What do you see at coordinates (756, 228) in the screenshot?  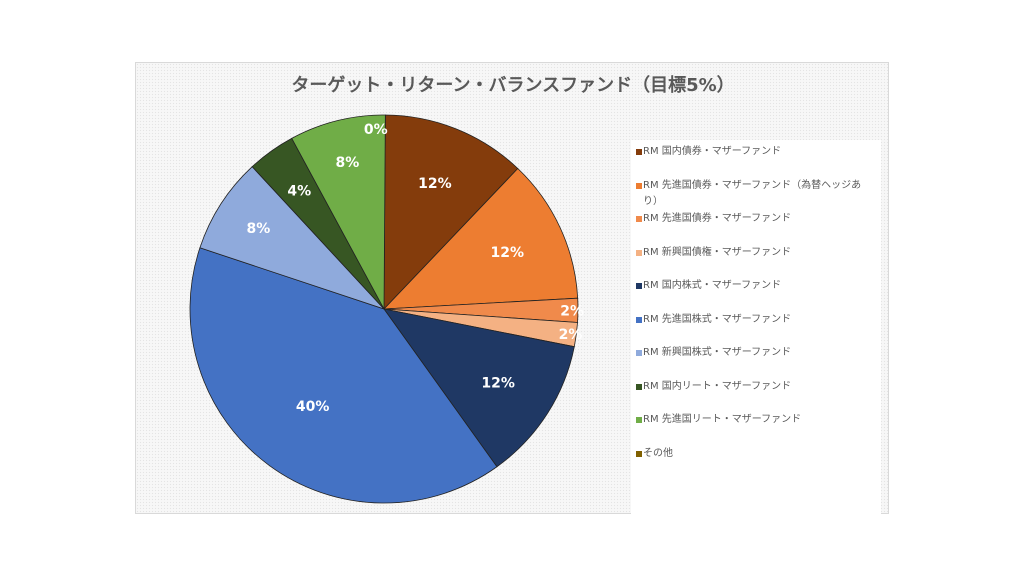 I see `legend-item: RM 先進国債券・マザーファンド` at bounding box center [756, 228].